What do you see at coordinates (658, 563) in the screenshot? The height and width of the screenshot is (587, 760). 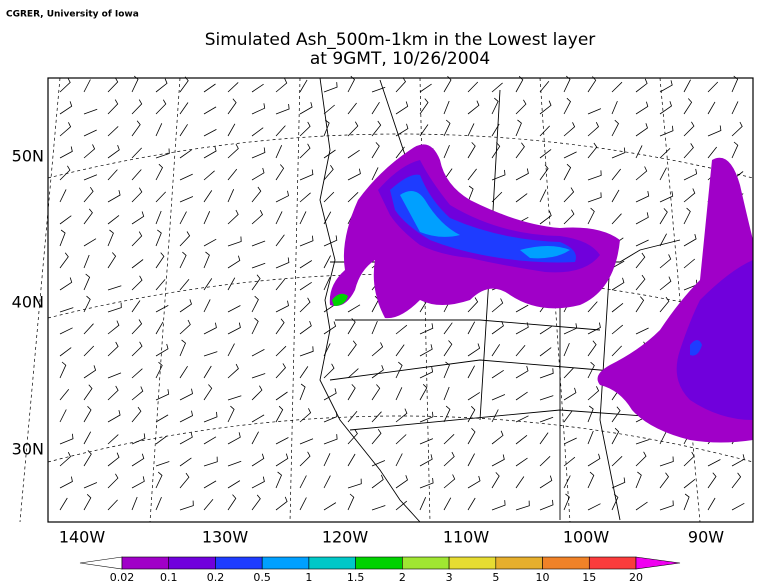 I see `colorbar-over` at bounding box center [658, 563].